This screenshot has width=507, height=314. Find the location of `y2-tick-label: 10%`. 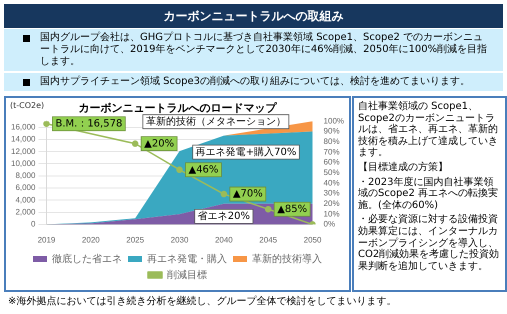

y2-tick-label: 10% is located at coordinates (332, 213).